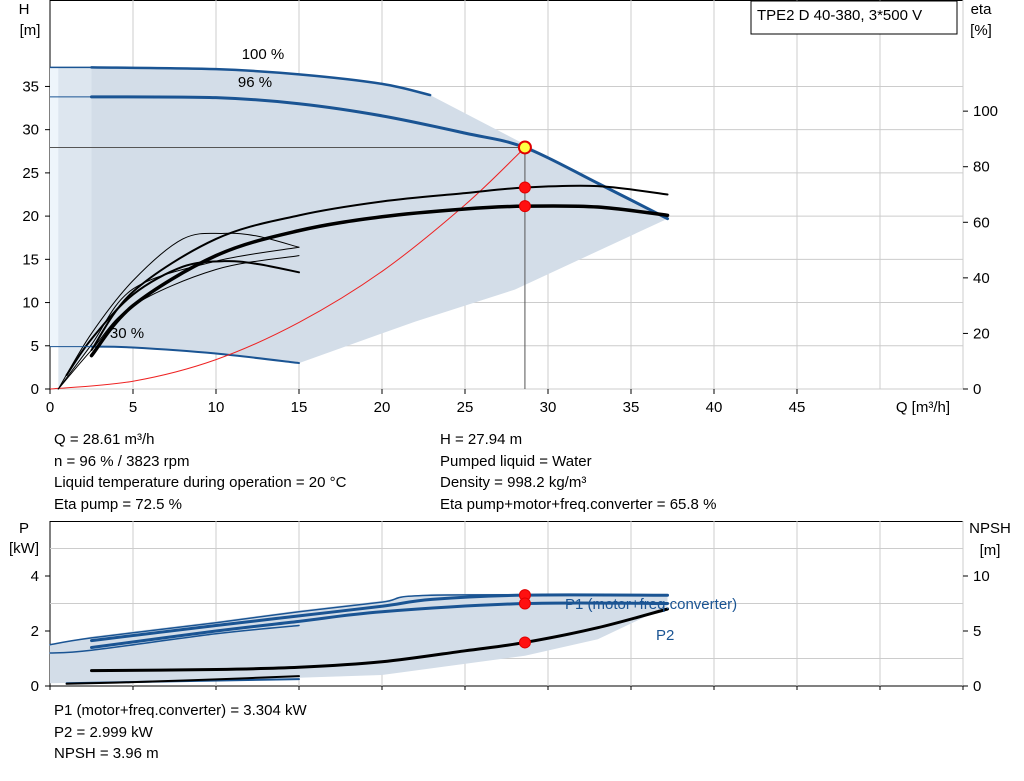 The image size is (1024, 781). I want to click on power-envelope, so click(359, 638).